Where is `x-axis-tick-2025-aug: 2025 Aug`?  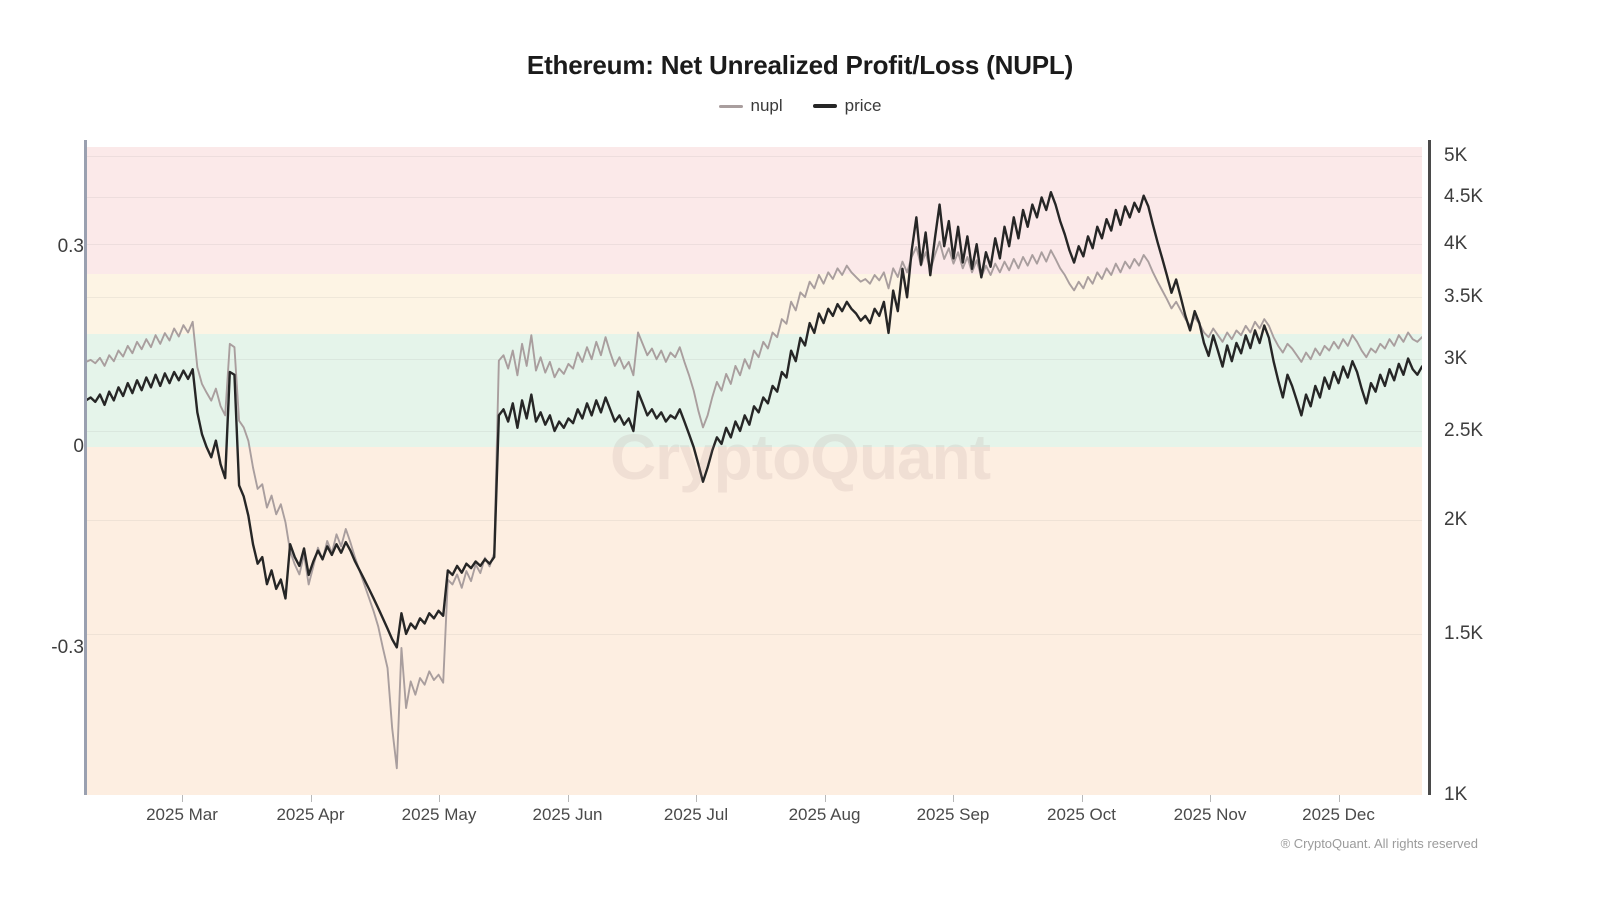 x-axis-tick-2025-aug: 2025 Aug is located at coordinates (824, 814).